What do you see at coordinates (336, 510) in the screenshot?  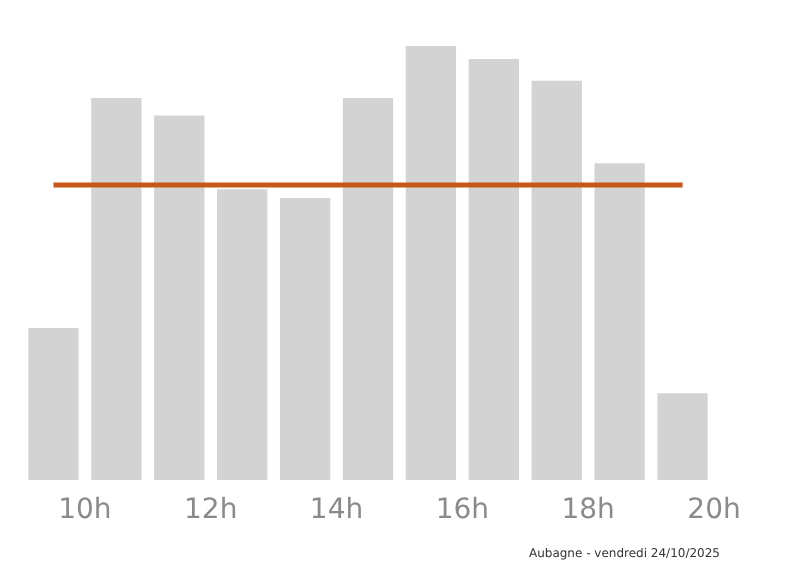 I see `x-tick-label: 14h` at bounding box center [336, 510].